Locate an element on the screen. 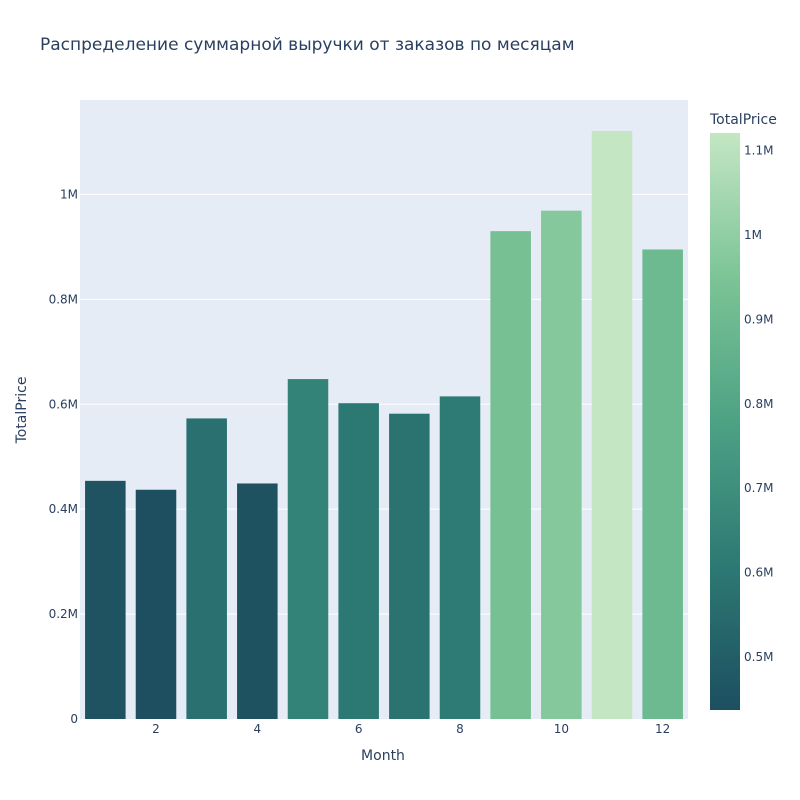 Image resolution: width=800 pixels, height=800 pixels. x-tick-label: 8 is located at coordinates (460, 729).